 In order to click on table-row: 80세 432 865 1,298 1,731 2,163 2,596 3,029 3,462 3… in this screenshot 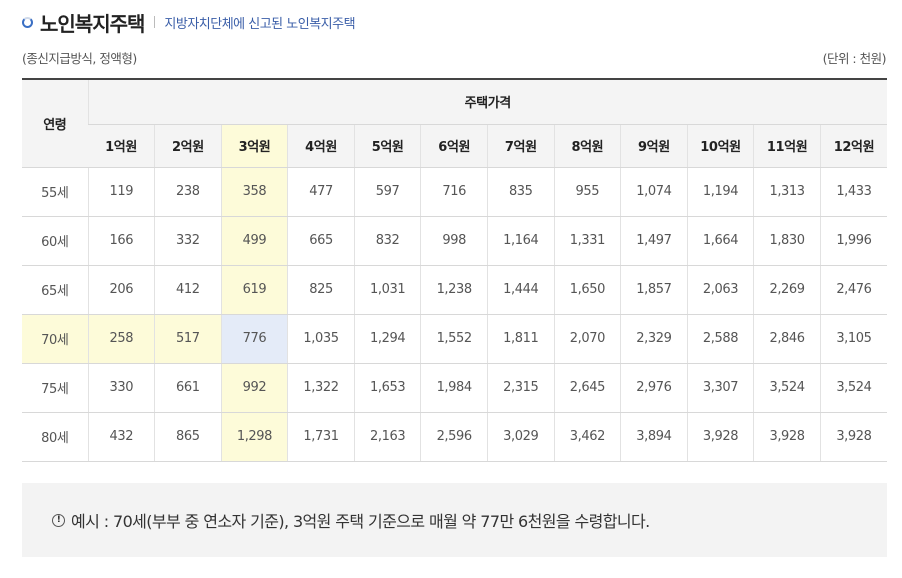, I will do `click(454, 437)`.